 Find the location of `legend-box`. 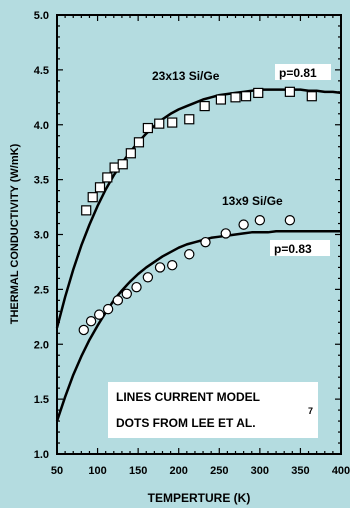

legend-box is located at coordinates (213, 410).